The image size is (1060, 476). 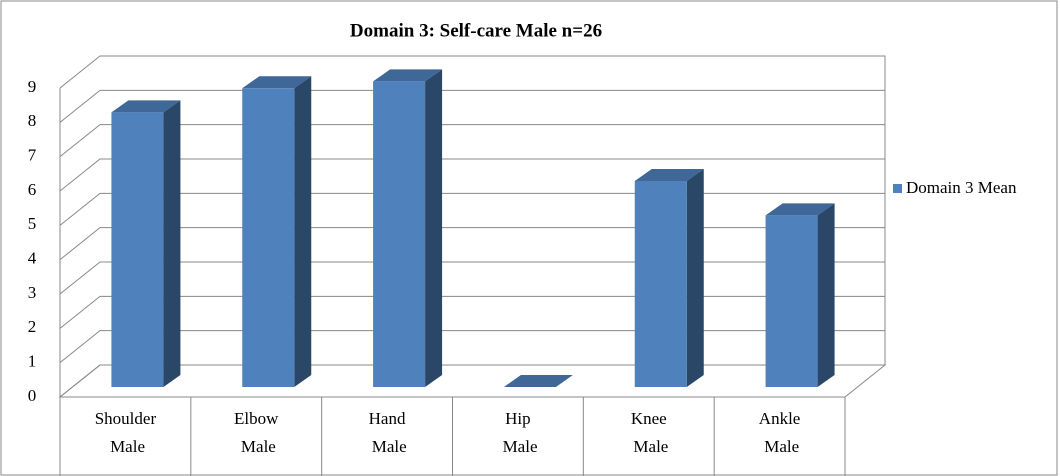 I want to click on y-tick-label: 0, so click(x=32, y=395).